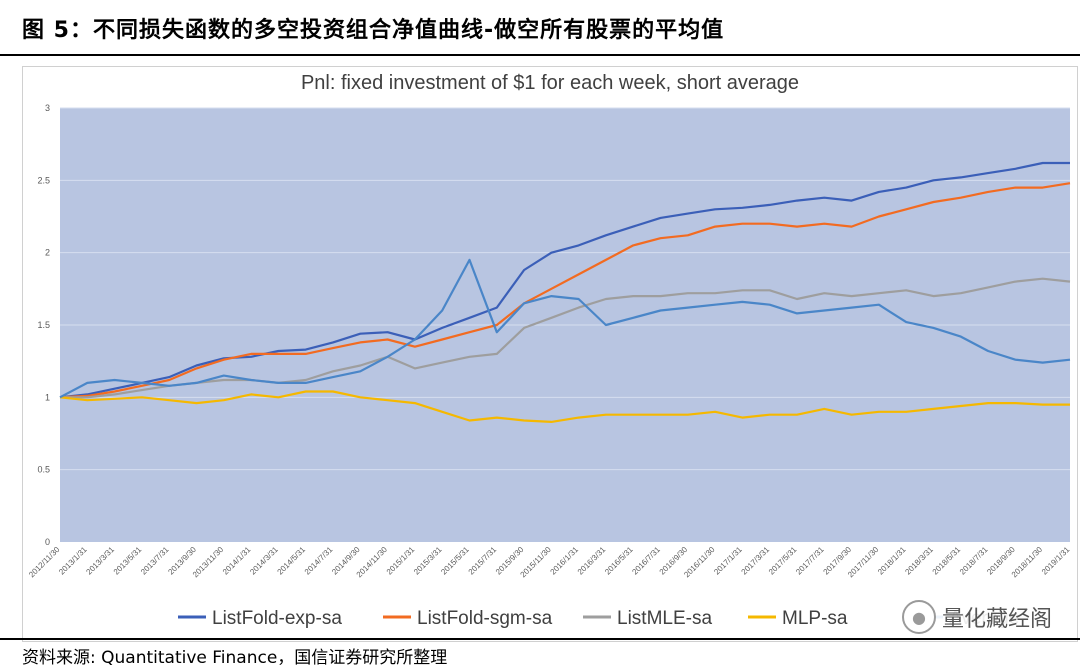 This screenshot has height=670, width=1080. Describe the element at coordinates (401, 561) in the screenshot. I see `x-tick-label: 2015/1/31` at that location.